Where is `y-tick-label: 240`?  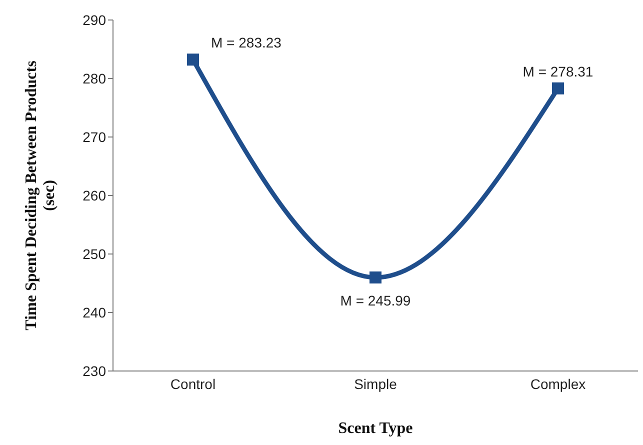
y-tick-label: 240 is located at coordinates (94, 312).